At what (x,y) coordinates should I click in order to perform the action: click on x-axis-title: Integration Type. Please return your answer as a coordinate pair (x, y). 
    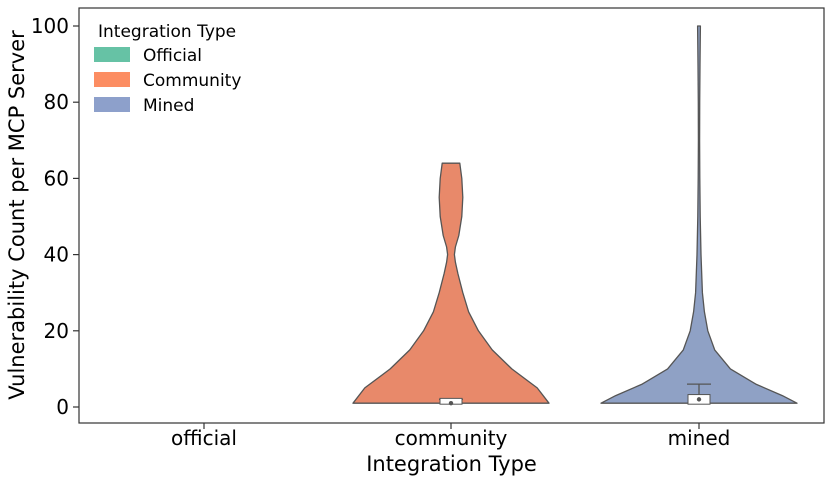
    Looking at the image, I should click on (451, 464).